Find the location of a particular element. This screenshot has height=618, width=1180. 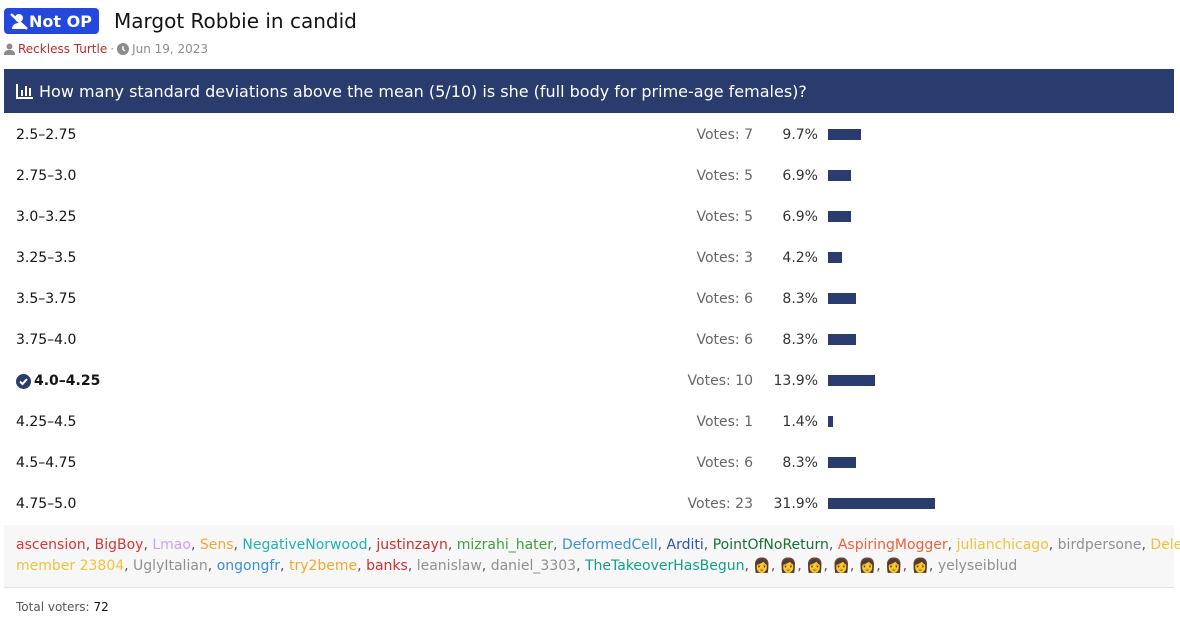

voter-name: try2beme is located at coordinates (323, 566).